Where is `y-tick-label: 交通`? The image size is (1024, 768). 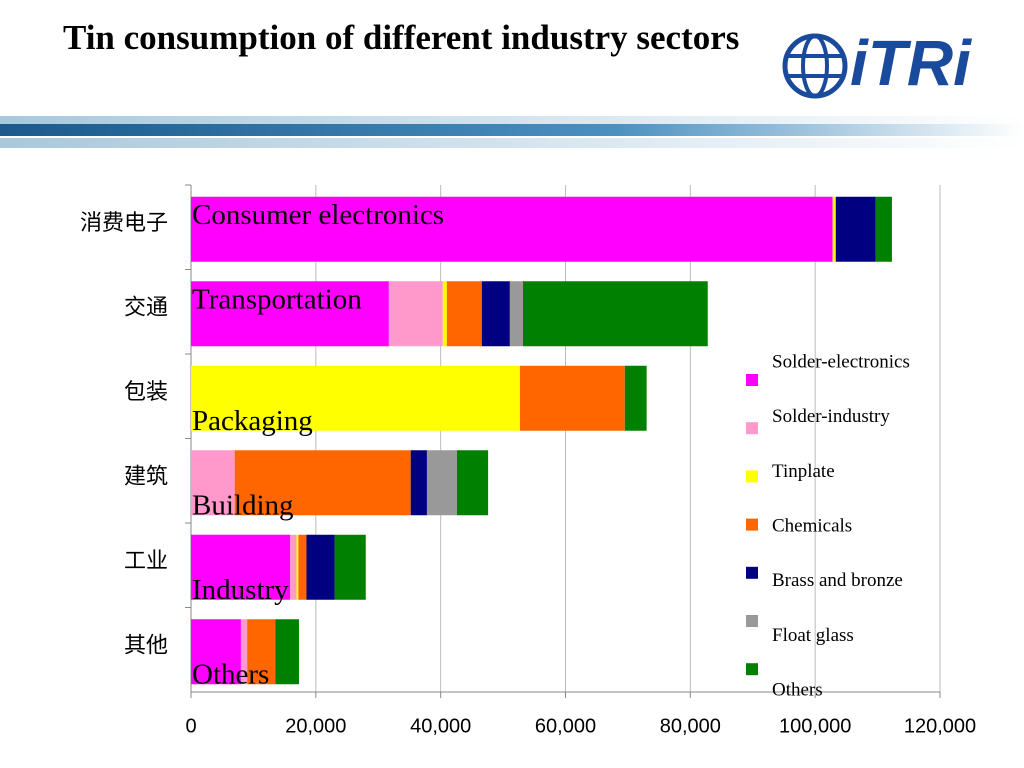 y-tick-label: 交通 is located at coordinates (146, 307).